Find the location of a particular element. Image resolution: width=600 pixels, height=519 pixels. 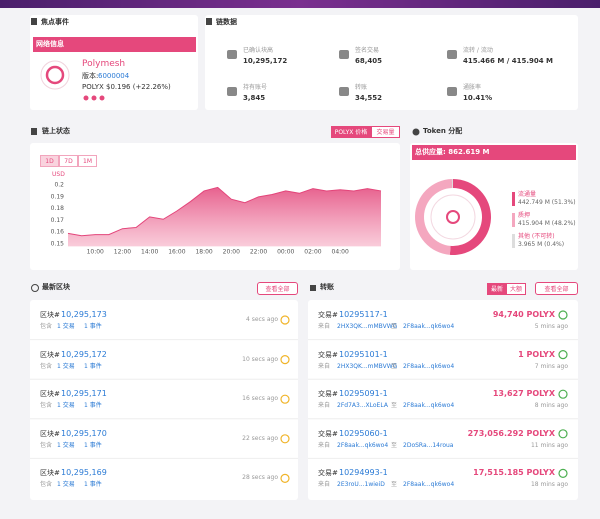

stat-value: 10.41% is located at coordinates (478, 98).